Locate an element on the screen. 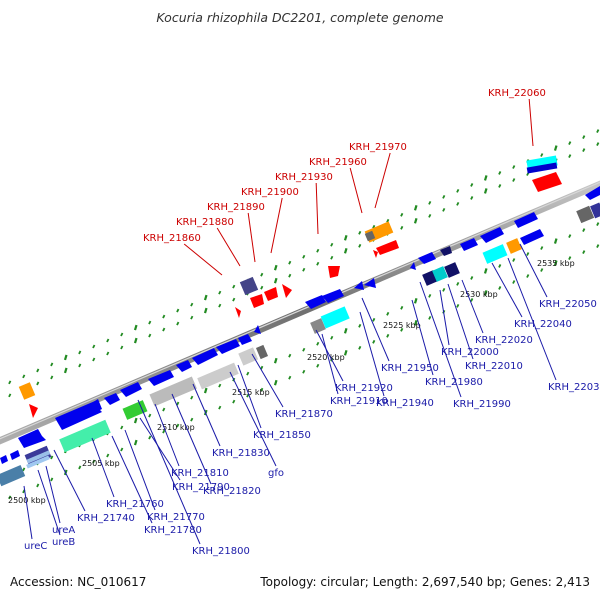 The height and width of the screenshot is (600, 600). gene-label-krh-21810: KRH_21810 is located at coordinates (200, 473).